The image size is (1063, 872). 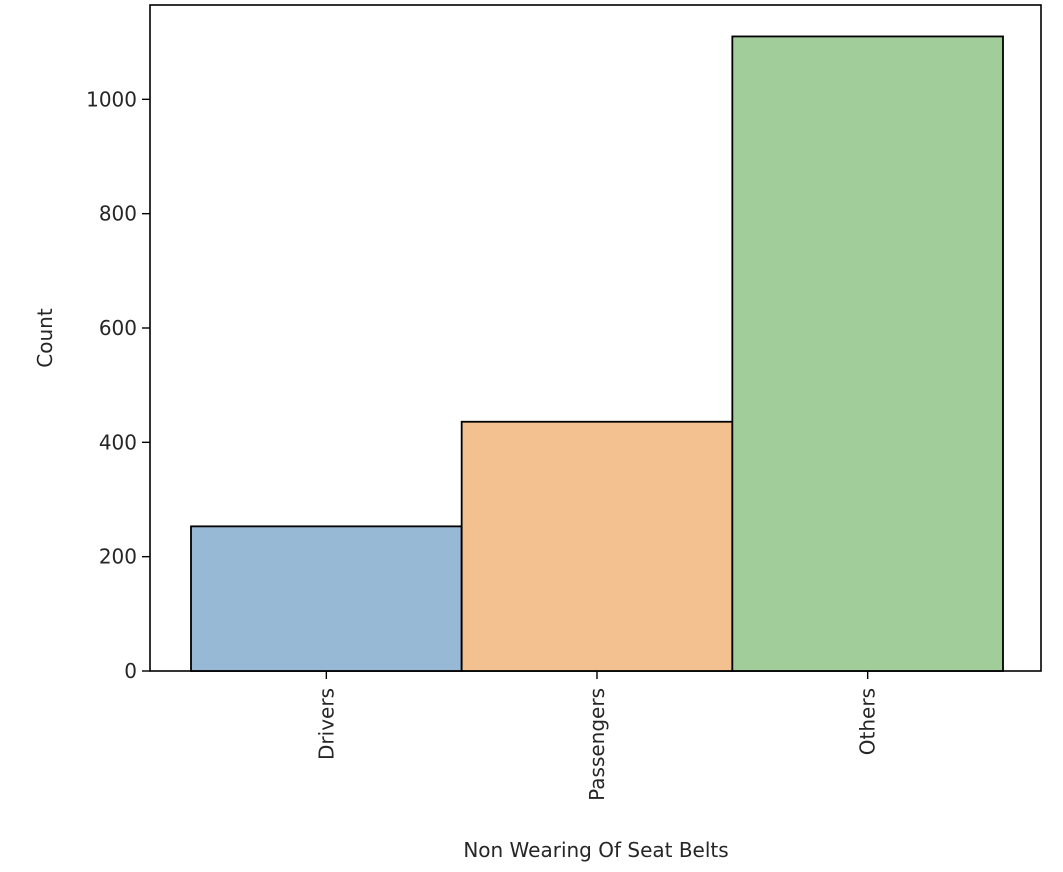 I want to click on y-tick-label: 200, so click(x=118, y=557).